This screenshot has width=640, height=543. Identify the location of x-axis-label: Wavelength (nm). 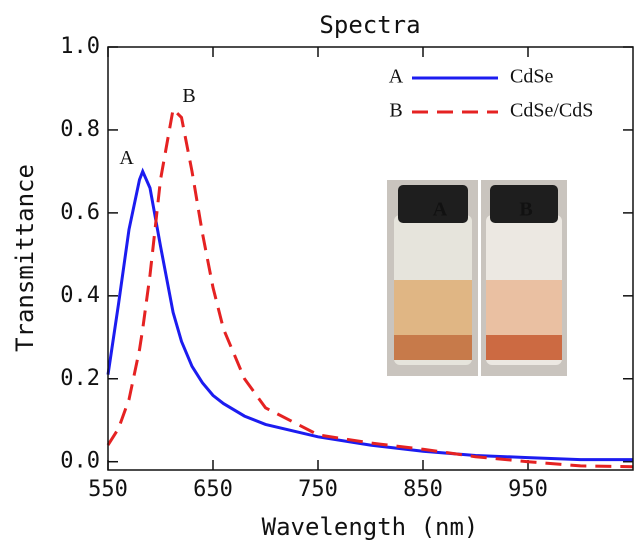
(370, 527).